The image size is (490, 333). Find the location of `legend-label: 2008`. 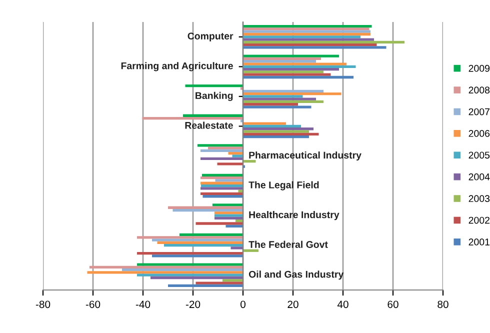

legend-label: 2008 is located at coordinates (479, 90).